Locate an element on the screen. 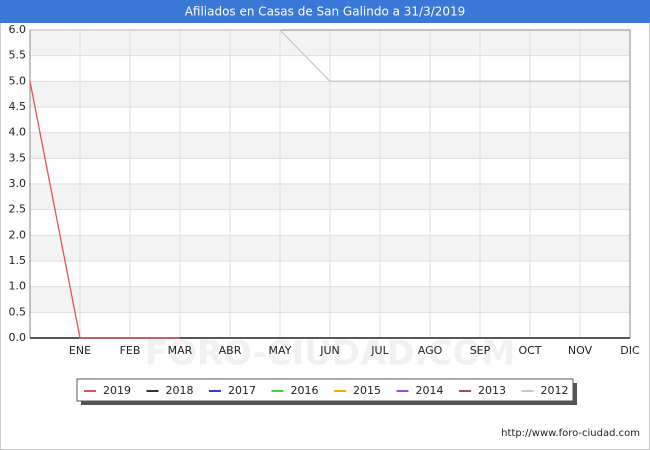 This screenshot has height=450, width=650. title-bar is located at coordinates (325, 11).